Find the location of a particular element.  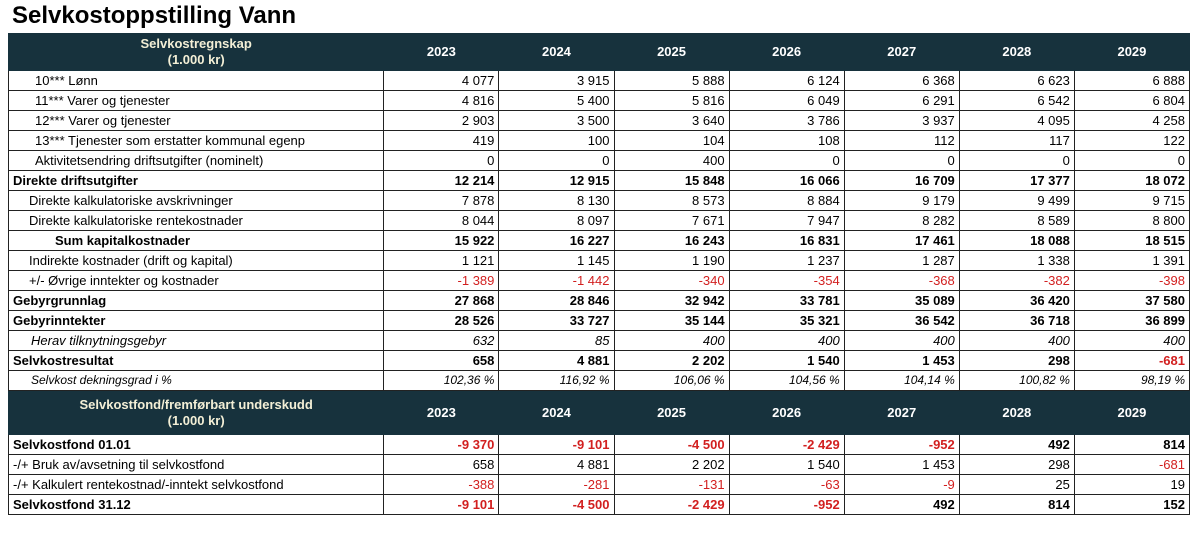

value-cell: 1 121 is located at coordinates (441, 260).